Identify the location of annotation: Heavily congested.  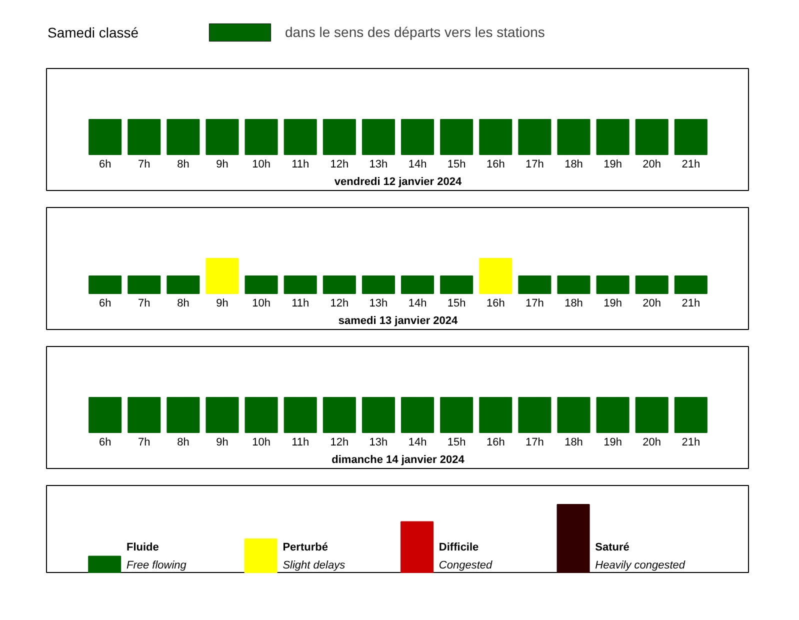
(640, 565).